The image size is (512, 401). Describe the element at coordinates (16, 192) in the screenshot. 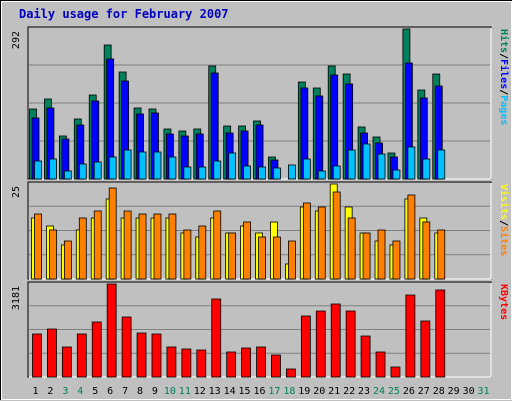

I see `y-max-label: 25` at that location.